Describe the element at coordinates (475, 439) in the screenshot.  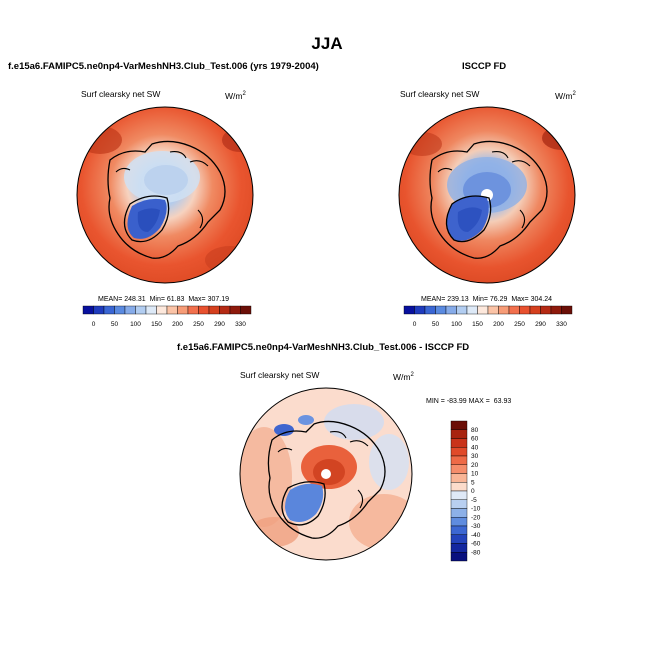
I see `colorbar-tick-label: 60` at that location.